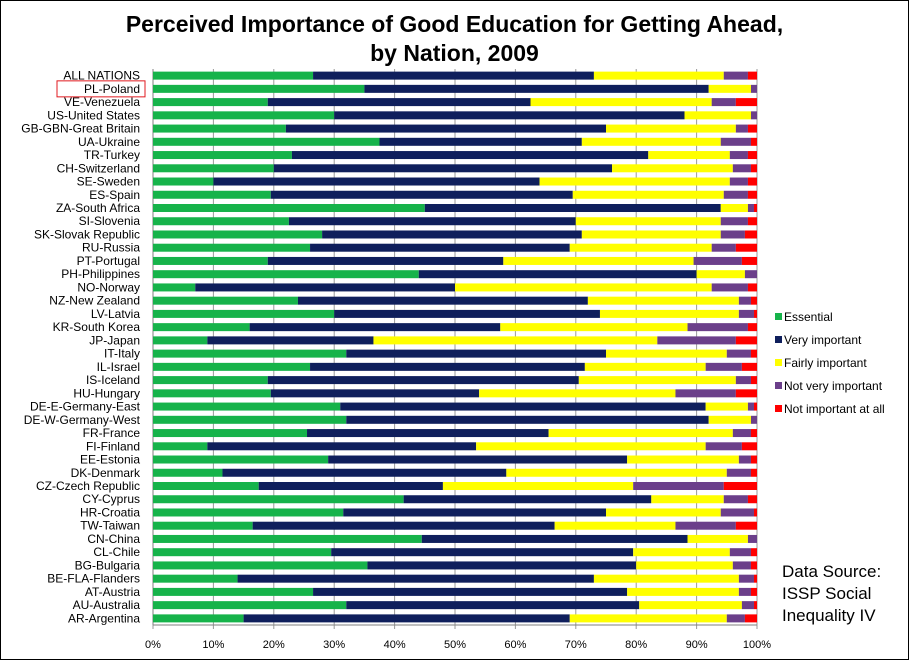 The width and height of the screenshot is (909, 660). Describe the element at coordinates (108, 182) in the screenshot. I see `category-label: SE-Sweden` at that location.